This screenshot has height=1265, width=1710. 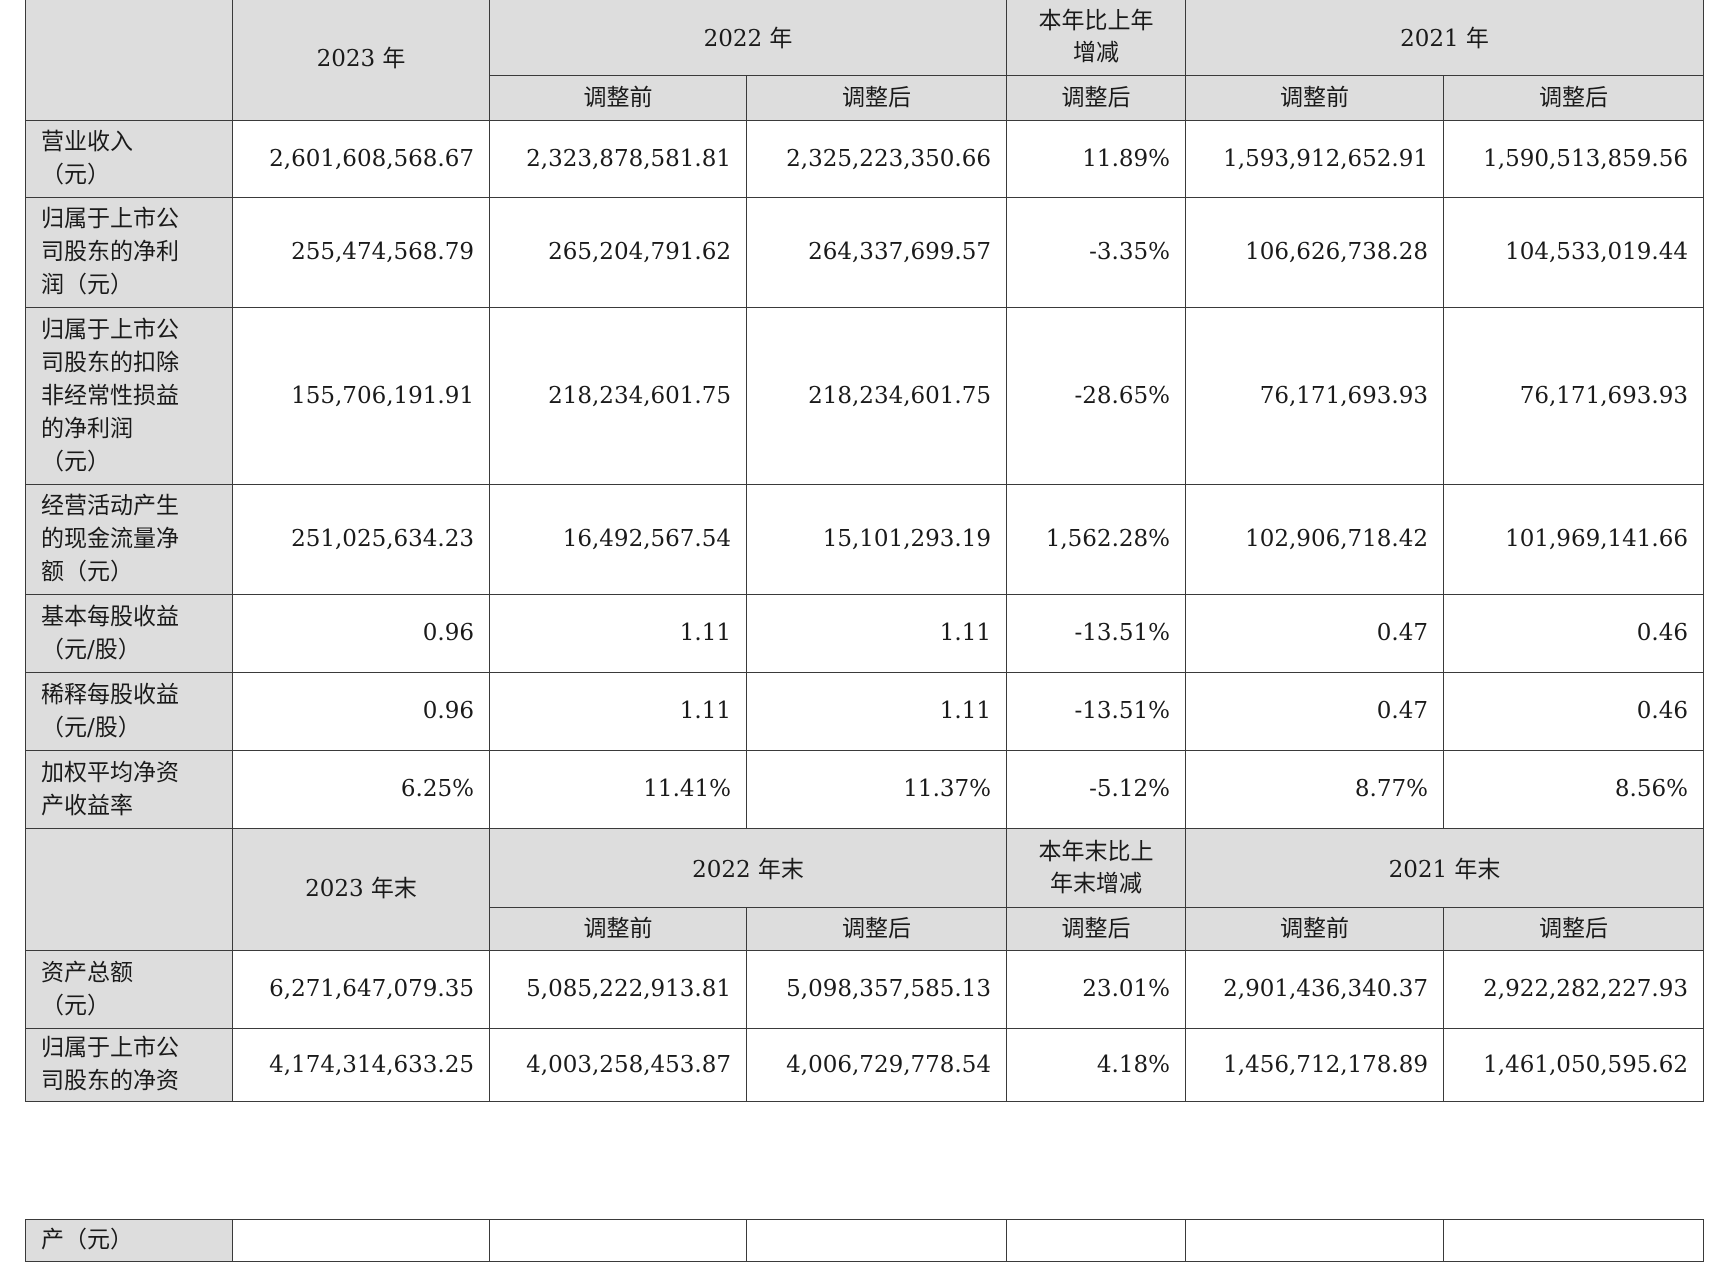 I want to click on cell-change: -3.35%, so click(x=1096, y=252).